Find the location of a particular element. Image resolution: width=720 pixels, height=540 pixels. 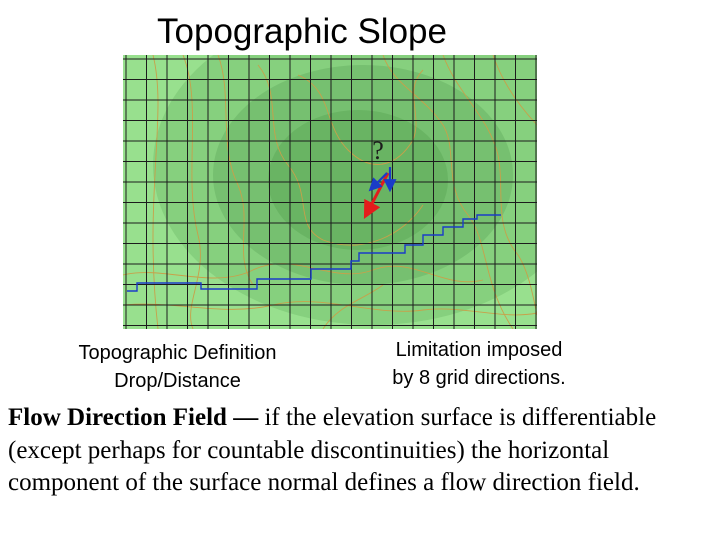

caption-left-line1: Topographic Definition is located at coordinates (177, 353).